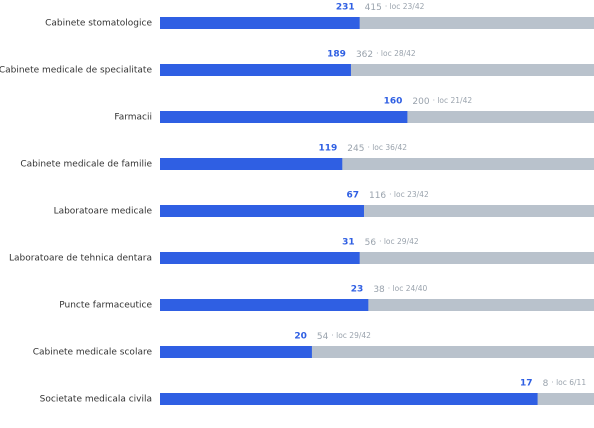 This screenshot has height=428, width=594. I want to click on rank: · loc 36/42, so click(387, 147).